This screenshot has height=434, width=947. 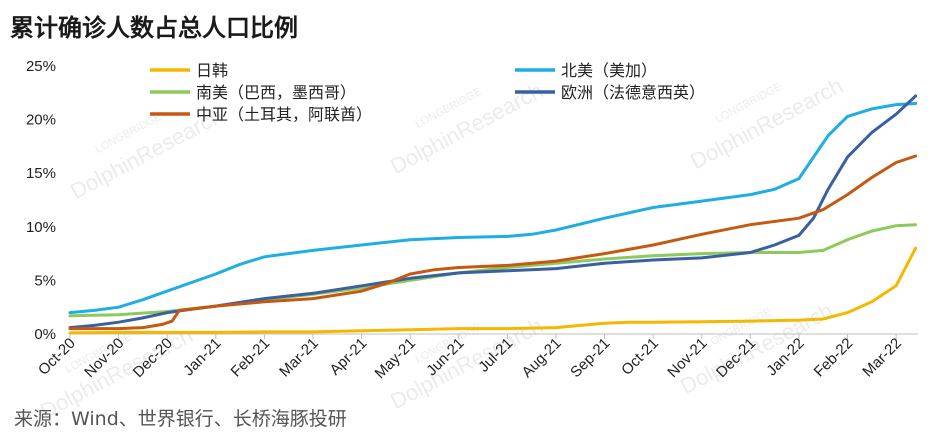 I want to click on legend-label-3: 欧洲（法德意西英）, so click(x=633, y=92).